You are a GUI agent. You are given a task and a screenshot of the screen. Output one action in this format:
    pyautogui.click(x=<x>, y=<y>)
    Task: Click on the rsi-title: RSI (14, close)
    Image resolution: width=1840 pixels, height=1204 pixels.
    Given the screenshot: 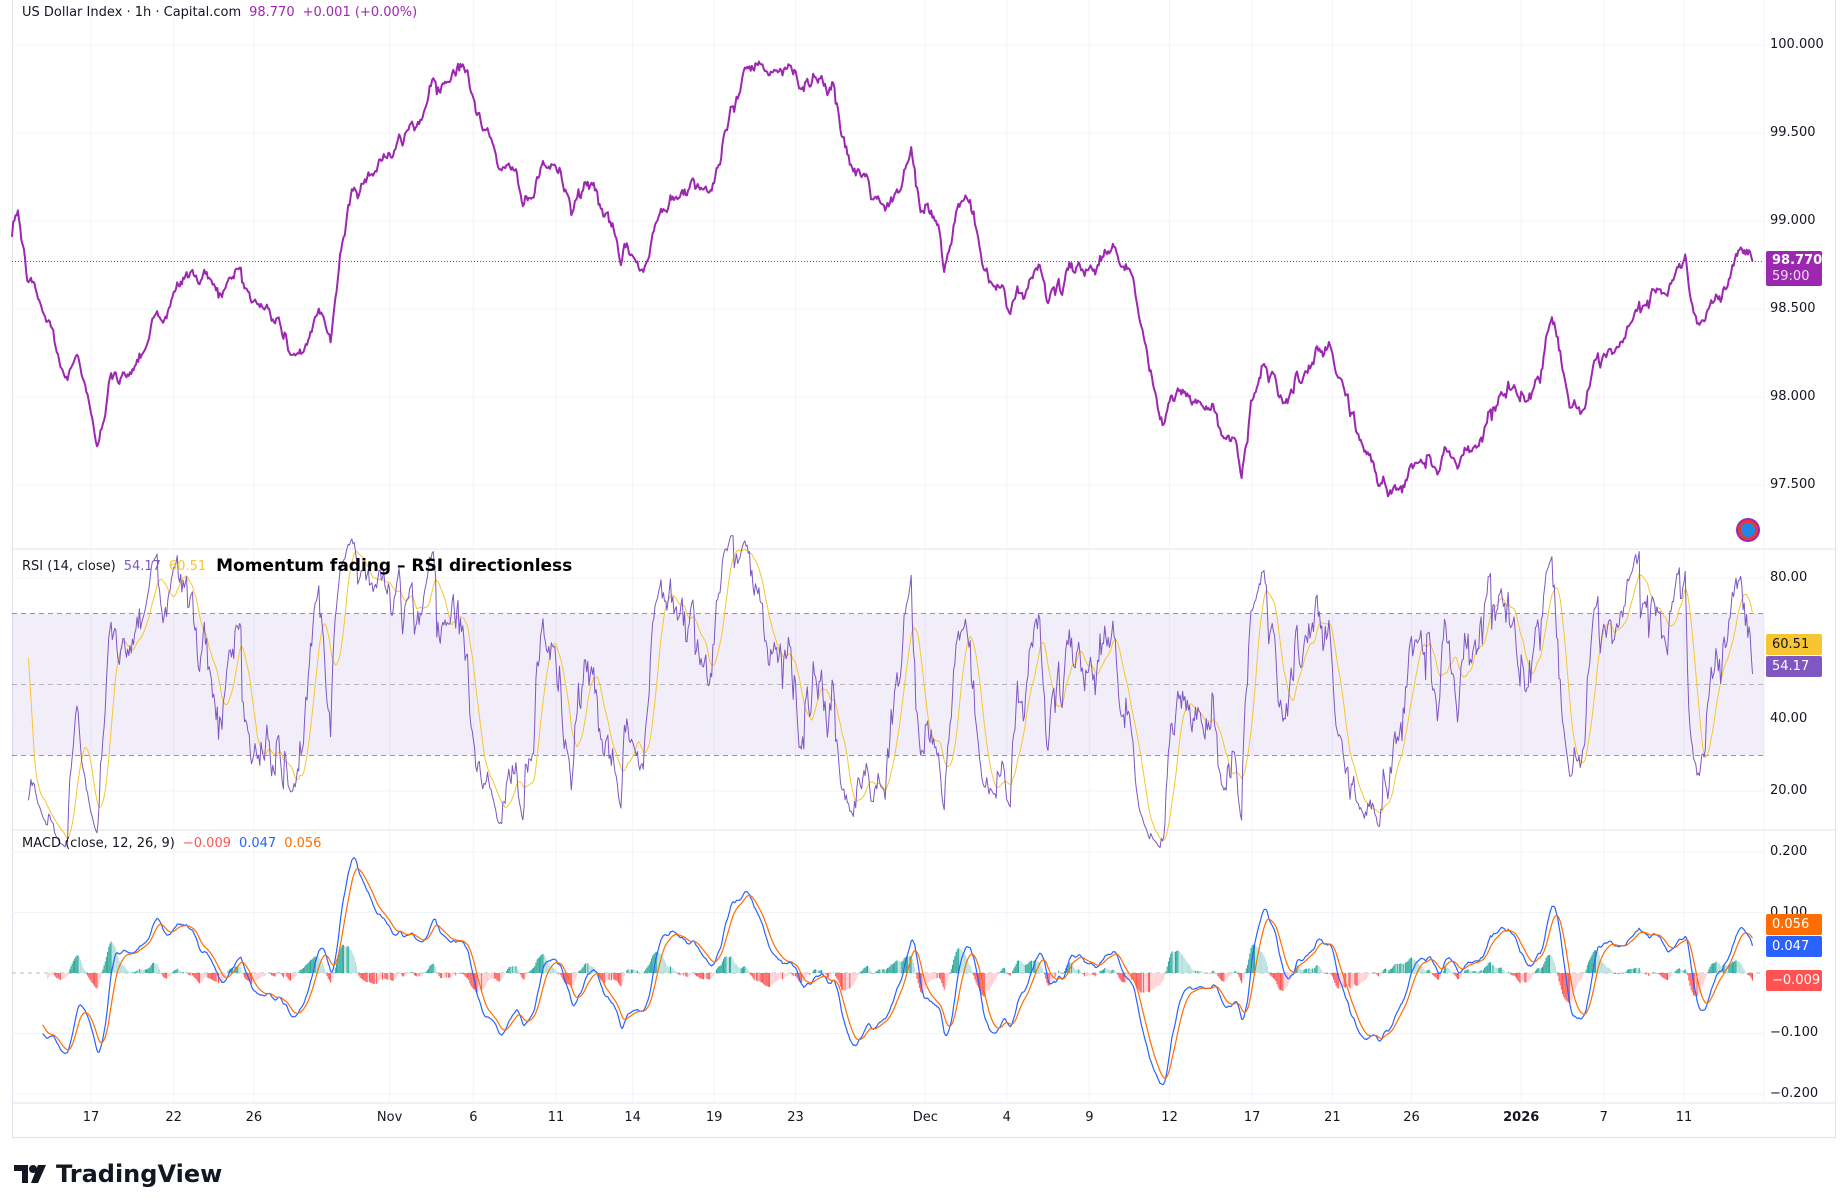 What is the action you would take?
    pyautogui.click(x=69, y=566)
    